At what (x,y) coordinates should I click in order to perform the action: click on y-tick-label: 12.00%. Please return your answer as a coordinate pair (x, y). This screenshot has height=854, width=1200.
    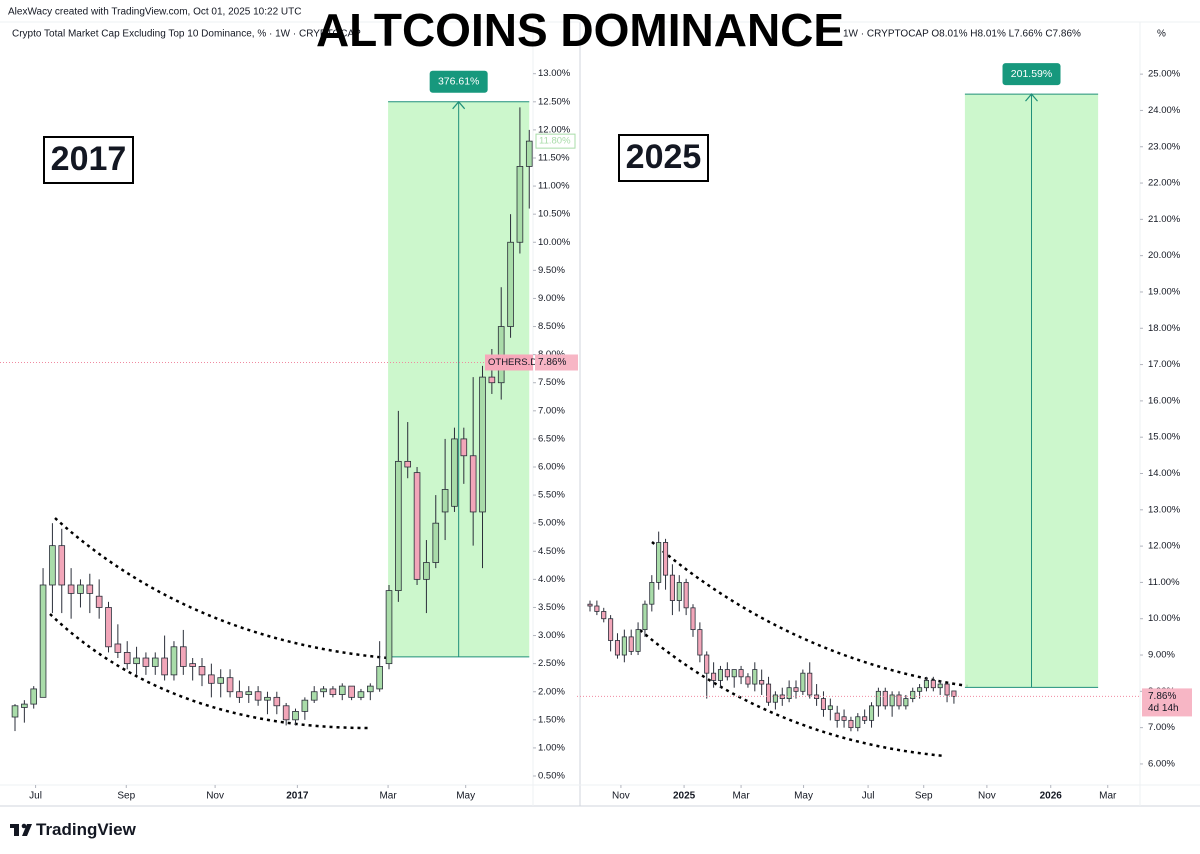
    Looking at the image, I should click on (1164, 546).